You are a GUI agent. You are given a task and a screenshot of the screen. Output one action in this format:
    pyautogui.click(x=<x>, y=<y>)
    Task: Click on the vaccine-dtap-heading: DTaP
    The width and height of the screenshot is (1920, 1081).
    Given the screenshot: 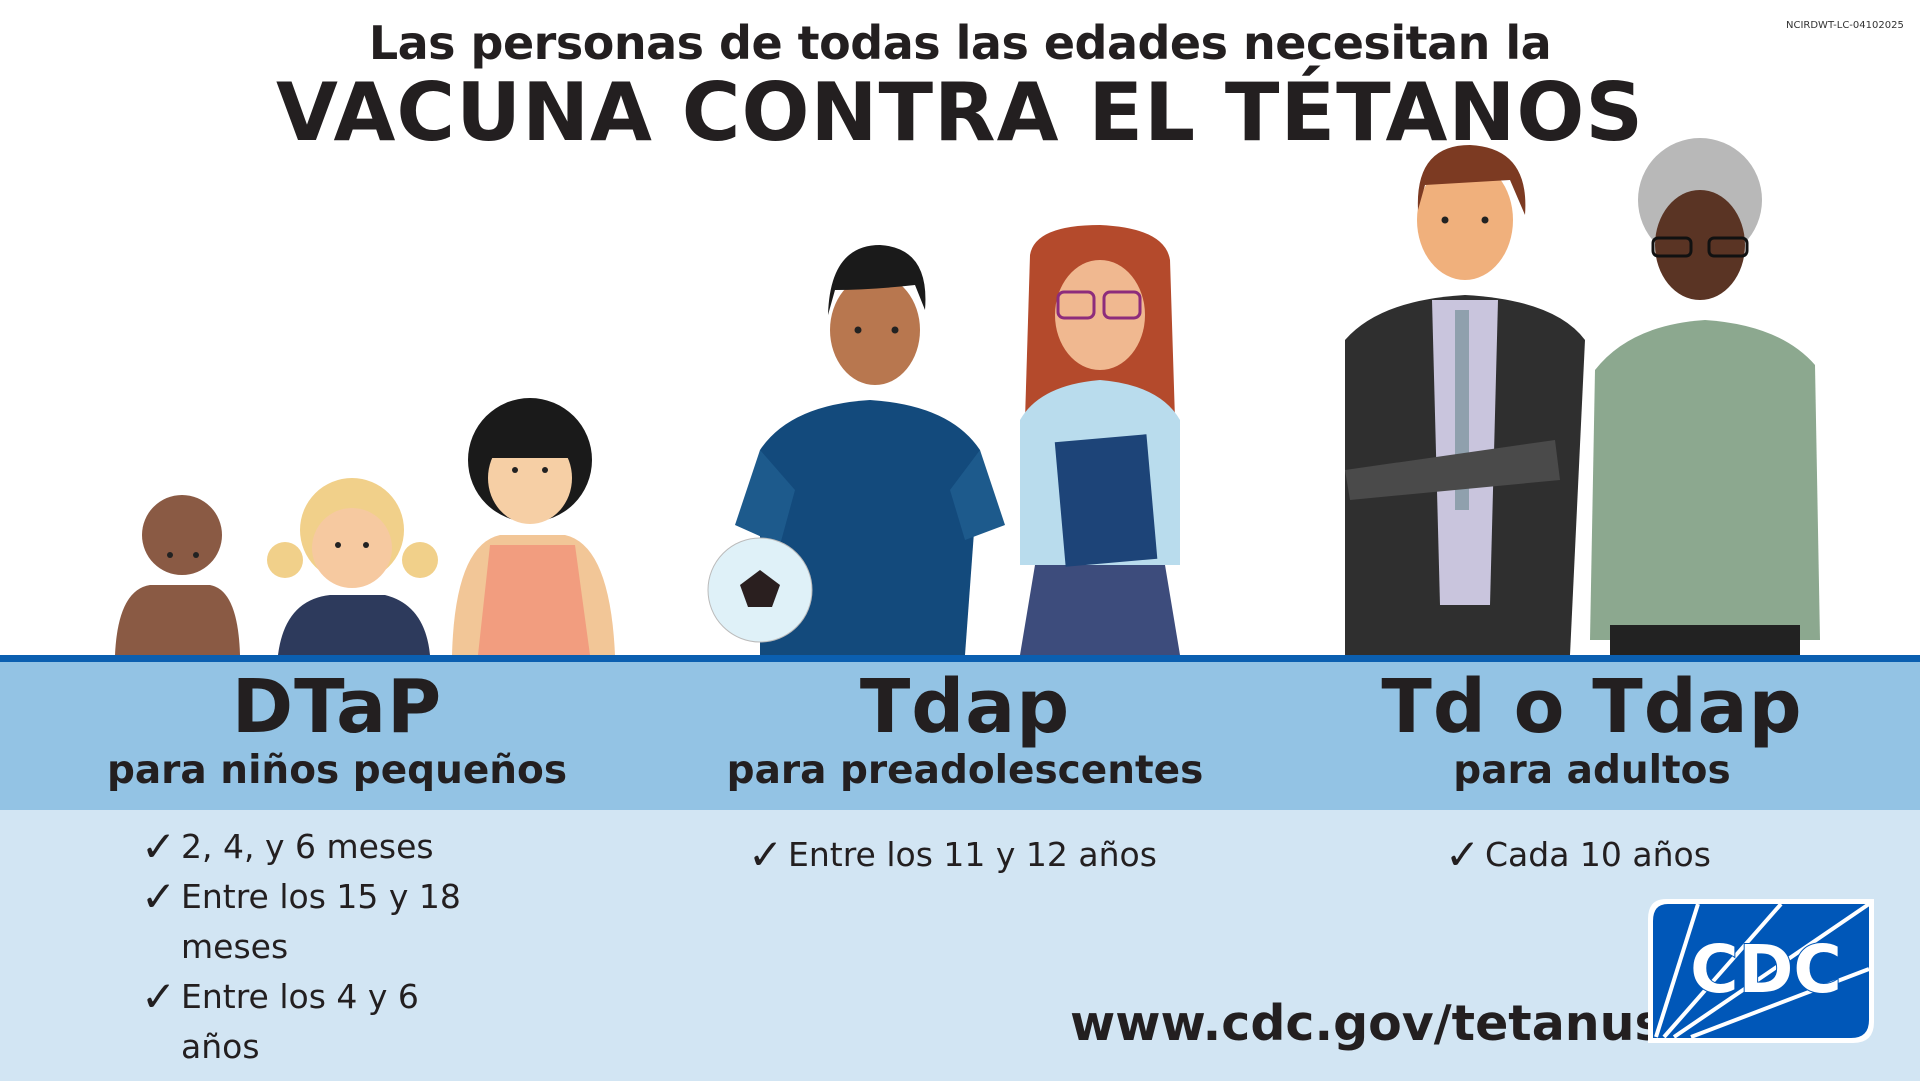 What is the action you would take?
    pyautogui.click(x=337, y=707)
    